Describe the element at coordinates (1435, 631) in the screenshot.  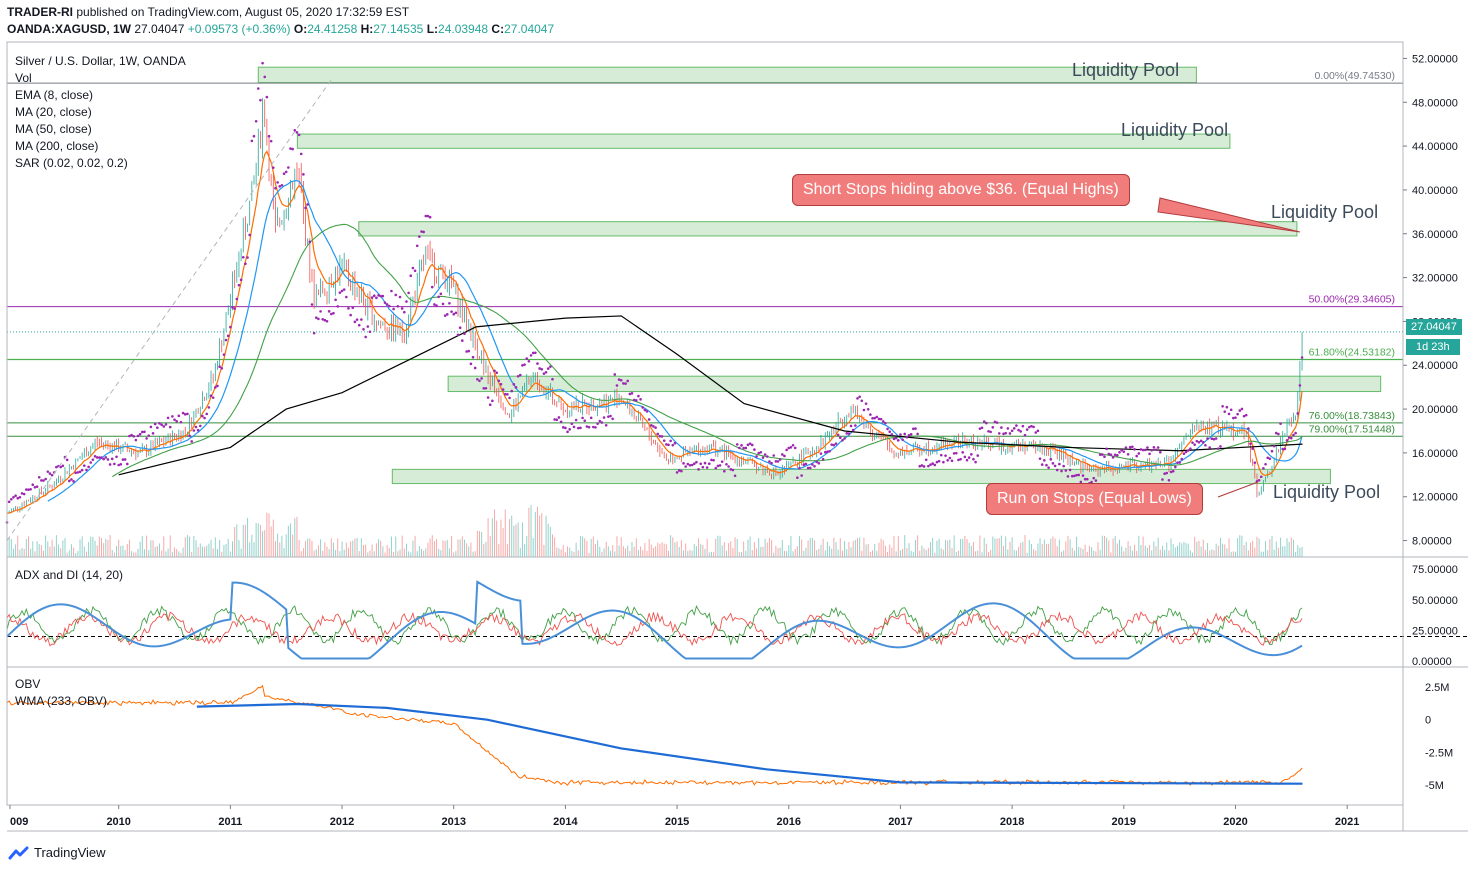
I see `adx-tick-label: 25.00000` at that location.